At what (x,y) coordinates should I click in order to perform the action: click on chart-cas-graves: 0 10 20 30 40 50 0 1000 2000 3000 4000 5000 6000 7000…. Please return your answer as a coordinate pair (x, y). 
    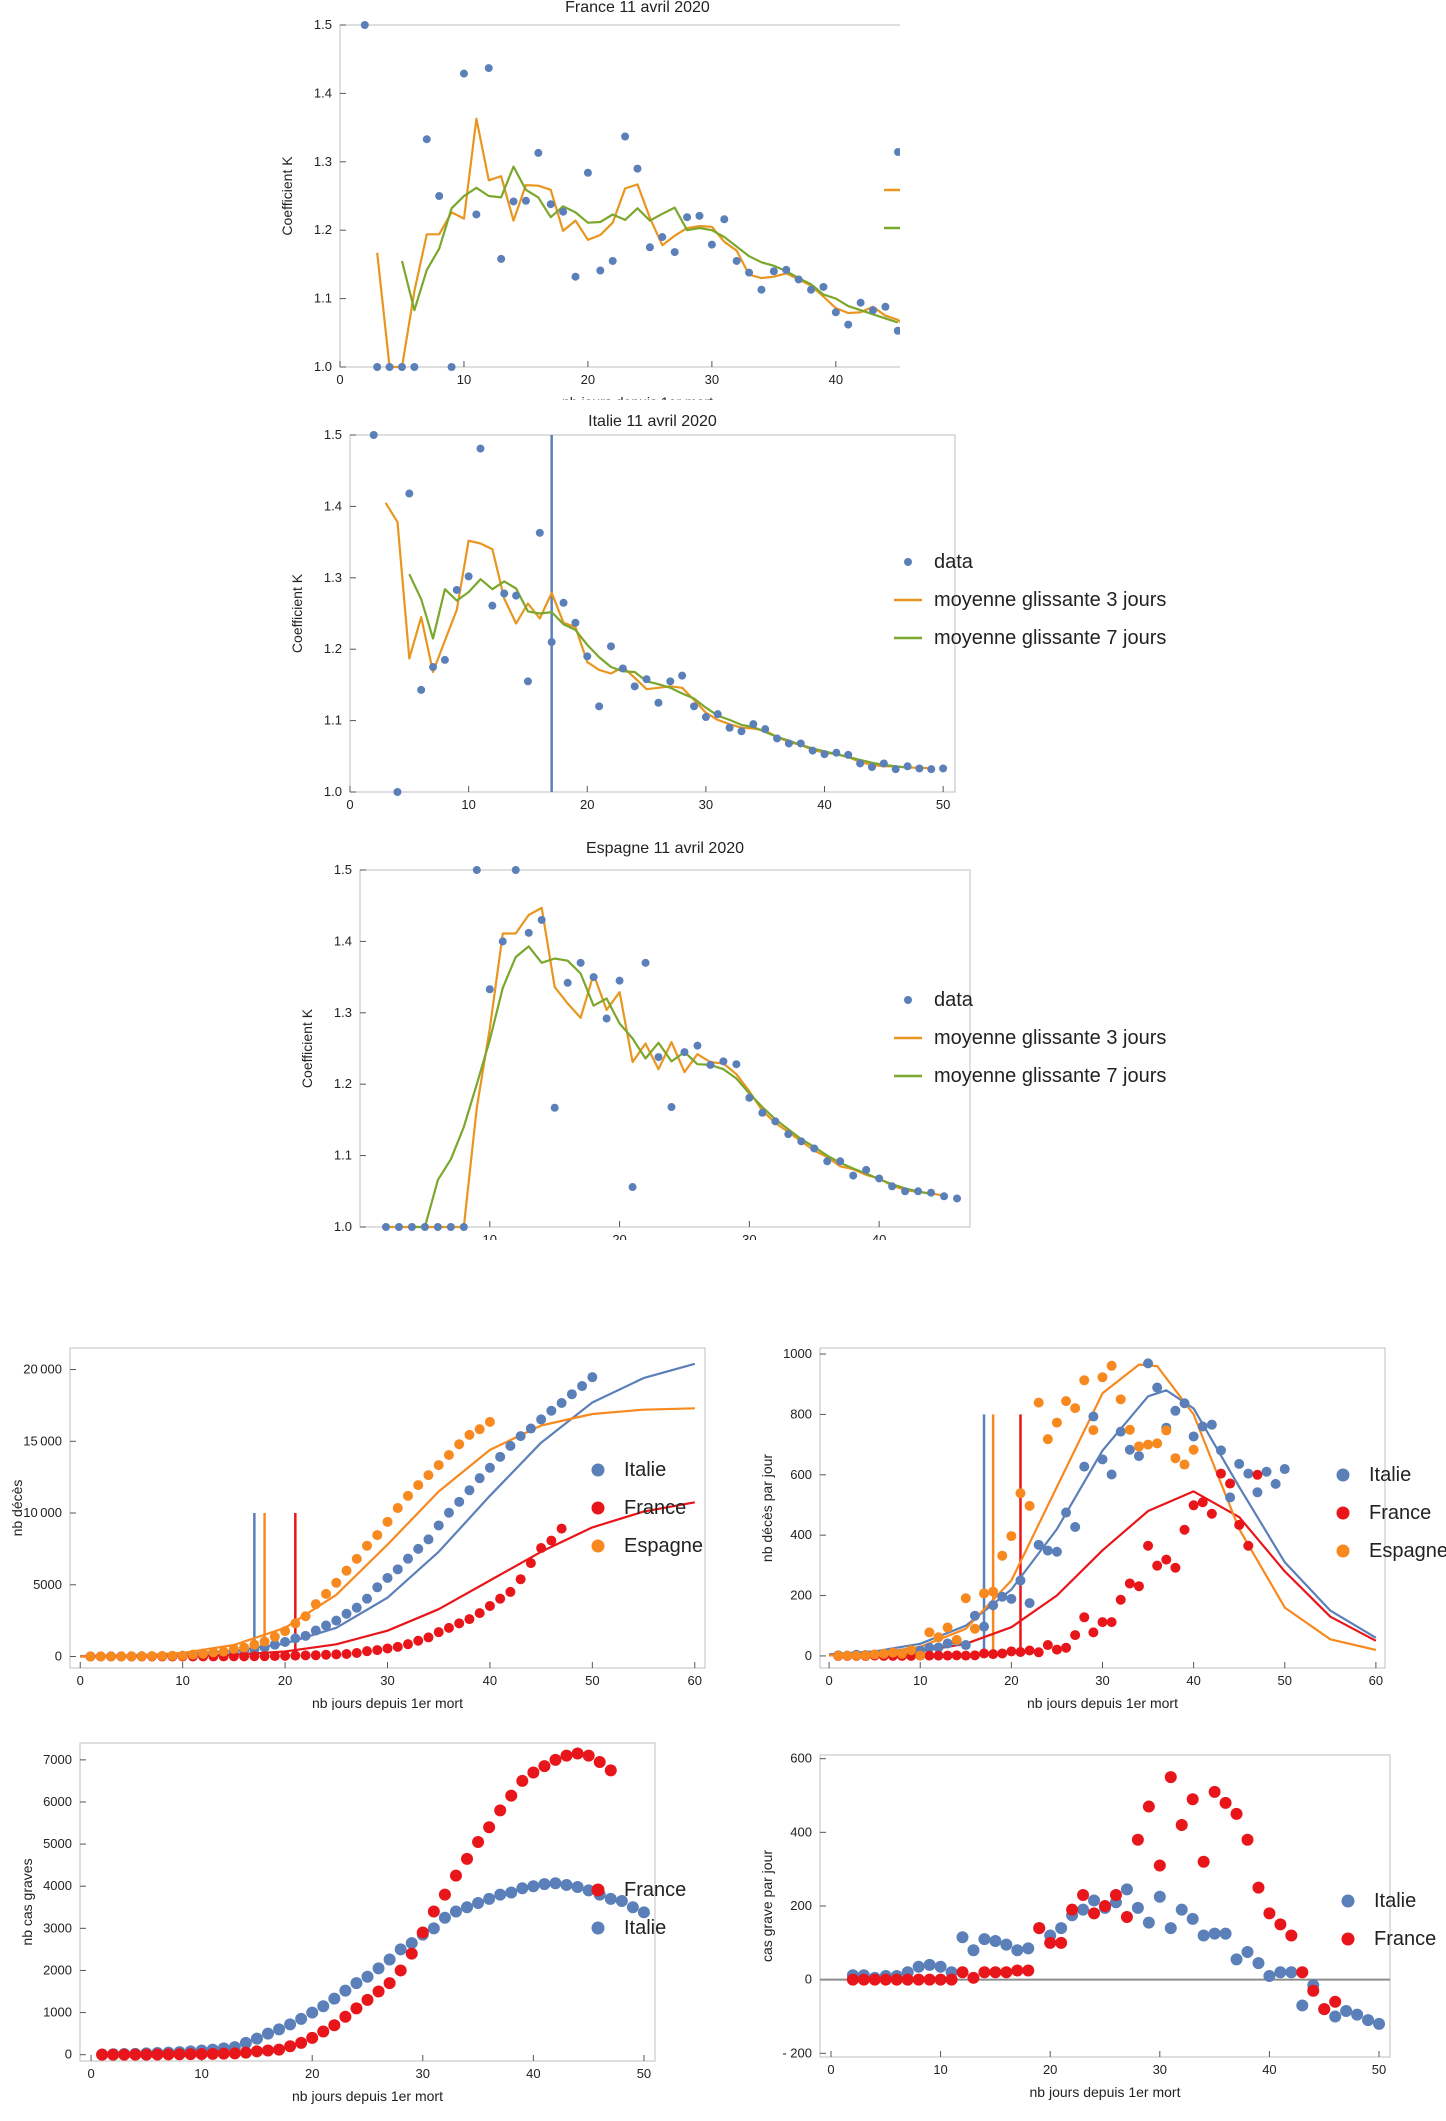
    Looking at the image, I should click on (360, 1920).